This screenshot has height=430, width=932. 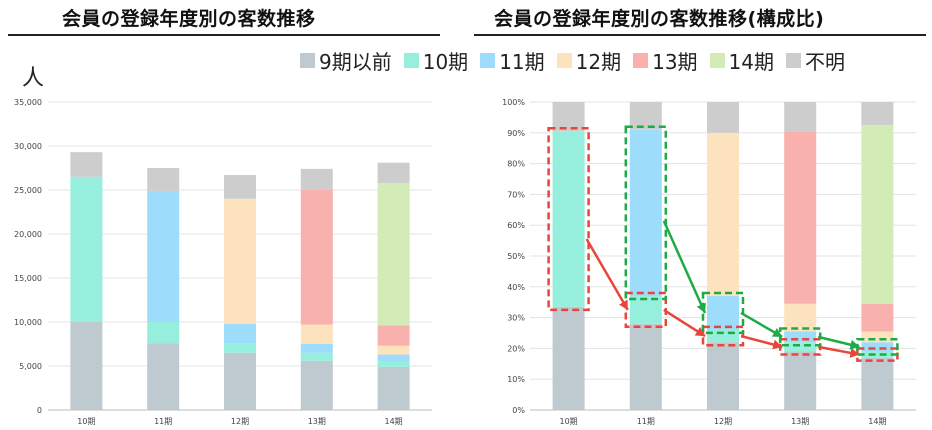 I want to click on y-unit-label: 人, so click(x=33, y=78).